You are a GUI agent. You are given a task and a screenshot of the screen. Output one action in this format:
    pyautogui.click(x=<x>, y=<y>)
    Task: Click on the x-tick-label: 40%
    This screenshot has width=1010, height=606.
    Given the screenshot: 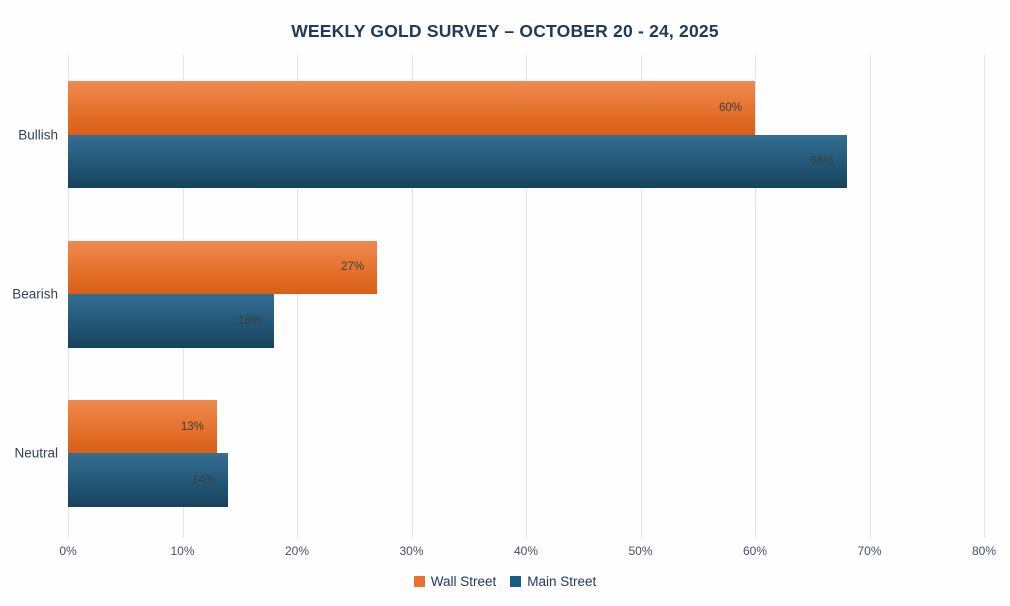 What is the action you would take?
    pyautogui.click(x=526, y=551)
    